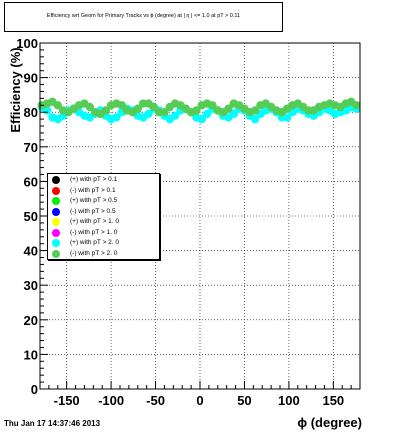 The height and width of the screenshot is (433, 400). I want to click on legend-item: (+) with pT > 2. 0, so click(103, 243).